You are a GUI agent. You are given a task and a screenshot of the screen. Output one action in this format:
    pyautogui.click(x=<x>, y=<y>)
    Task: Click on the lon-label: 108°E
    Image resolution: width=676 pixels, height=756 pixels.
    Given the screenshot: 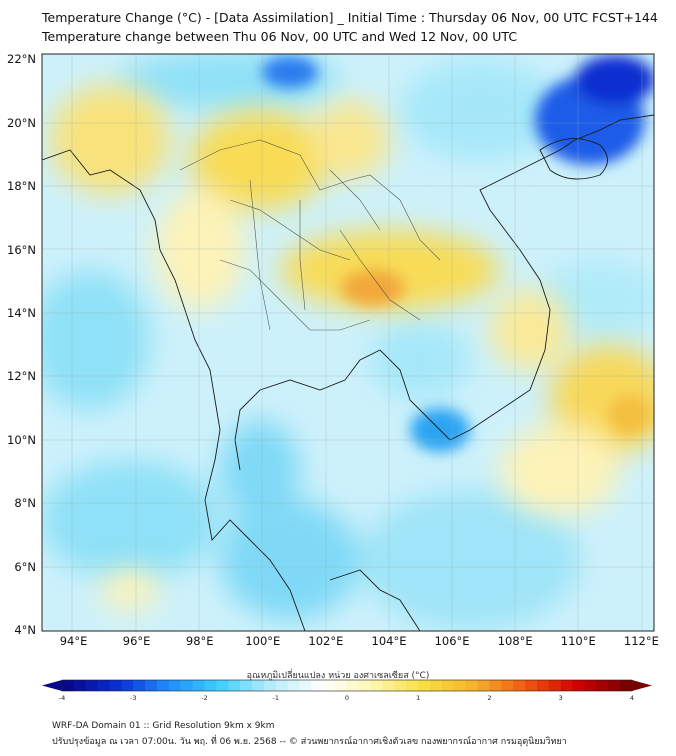 What is the action you would take?
    pyautogui.click(x=515, y=641)
    